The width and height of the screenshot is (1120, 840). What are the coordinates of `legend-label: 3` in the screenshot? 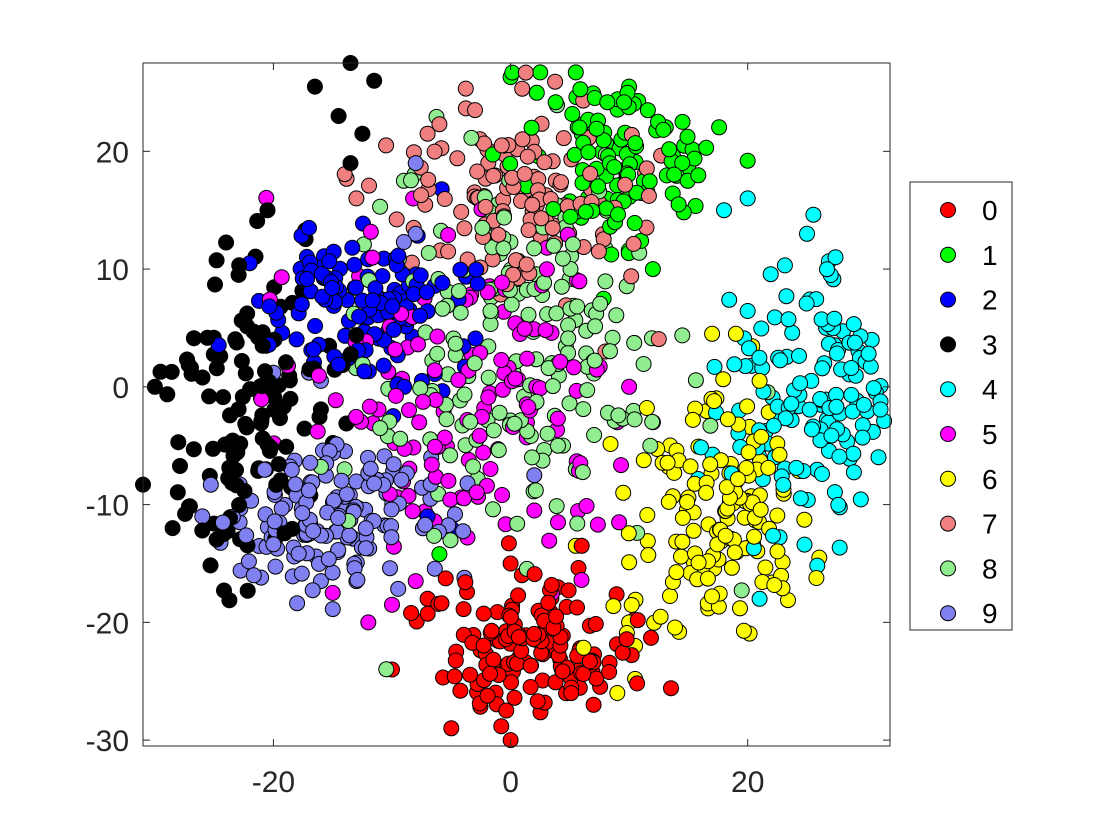 It's located at (990, 344).